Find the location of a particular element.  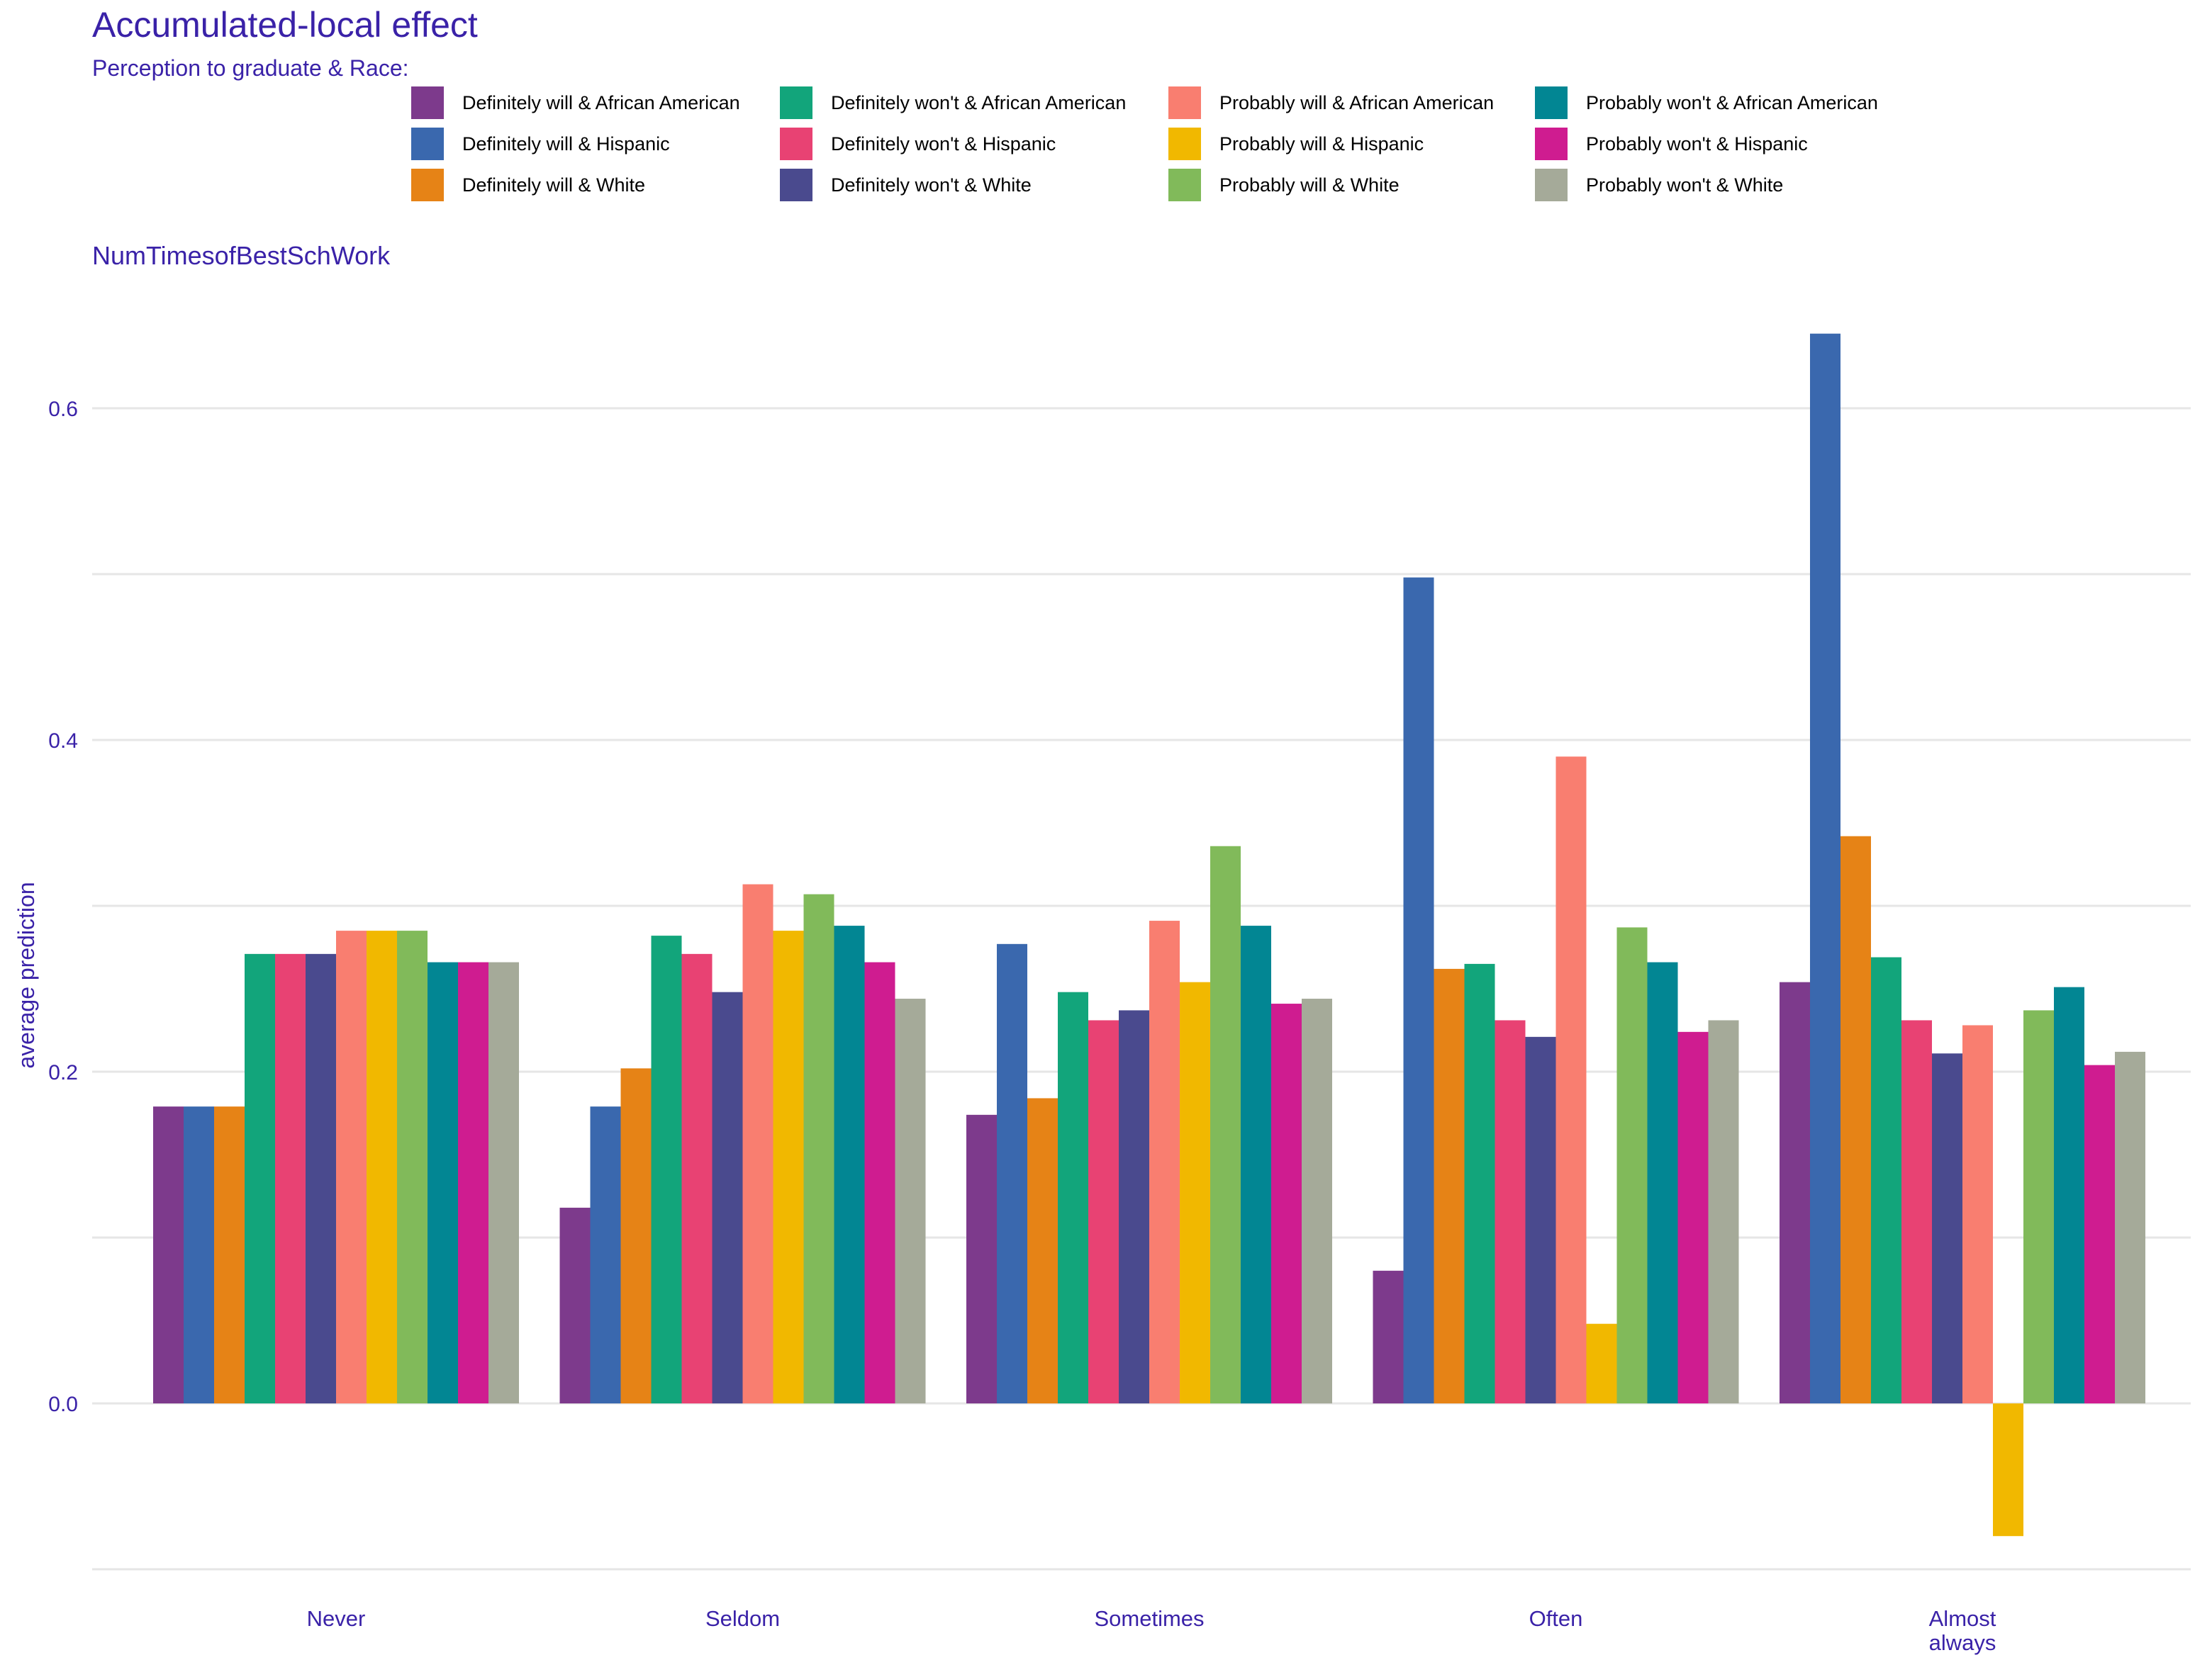

y-tick-label: 0.0 is located at coordinates (63, 1404).